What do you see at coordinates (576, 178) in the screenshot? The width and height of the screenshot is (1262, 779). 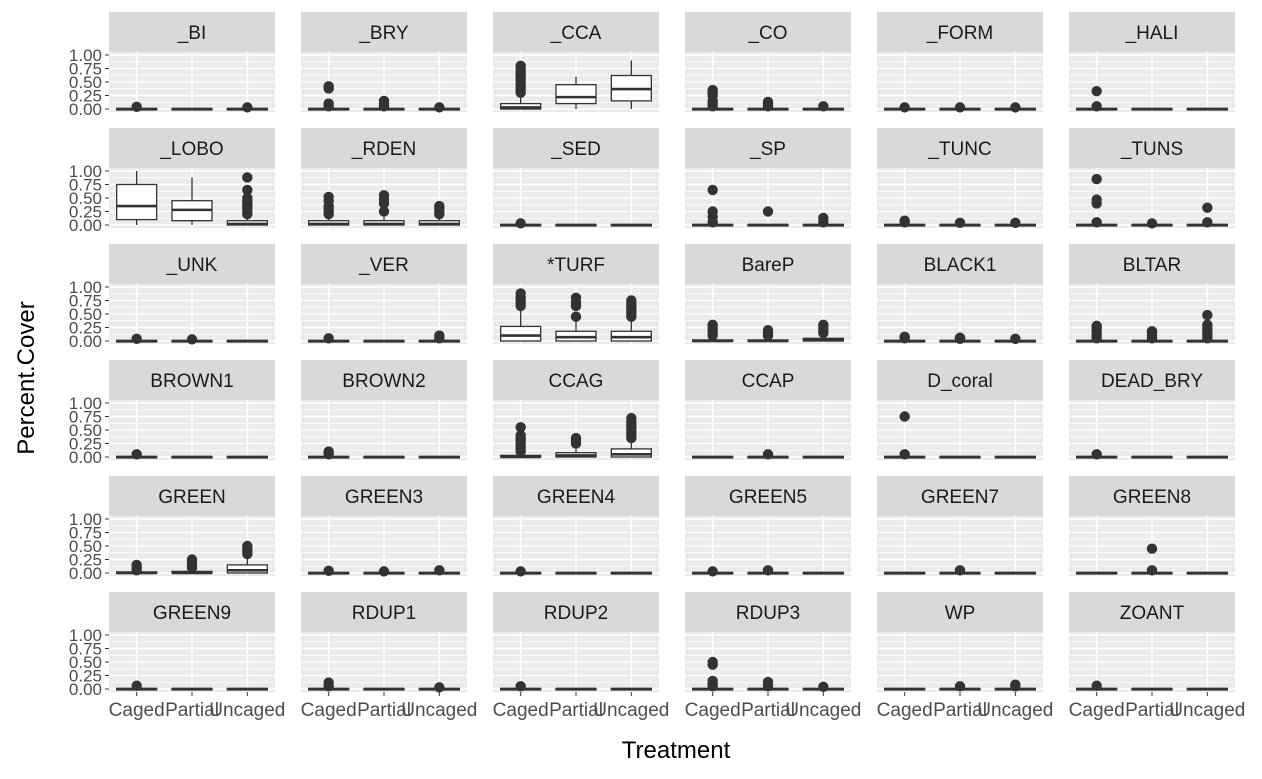 I see `facet-panel: _SED` at bounding box center [576, 178].